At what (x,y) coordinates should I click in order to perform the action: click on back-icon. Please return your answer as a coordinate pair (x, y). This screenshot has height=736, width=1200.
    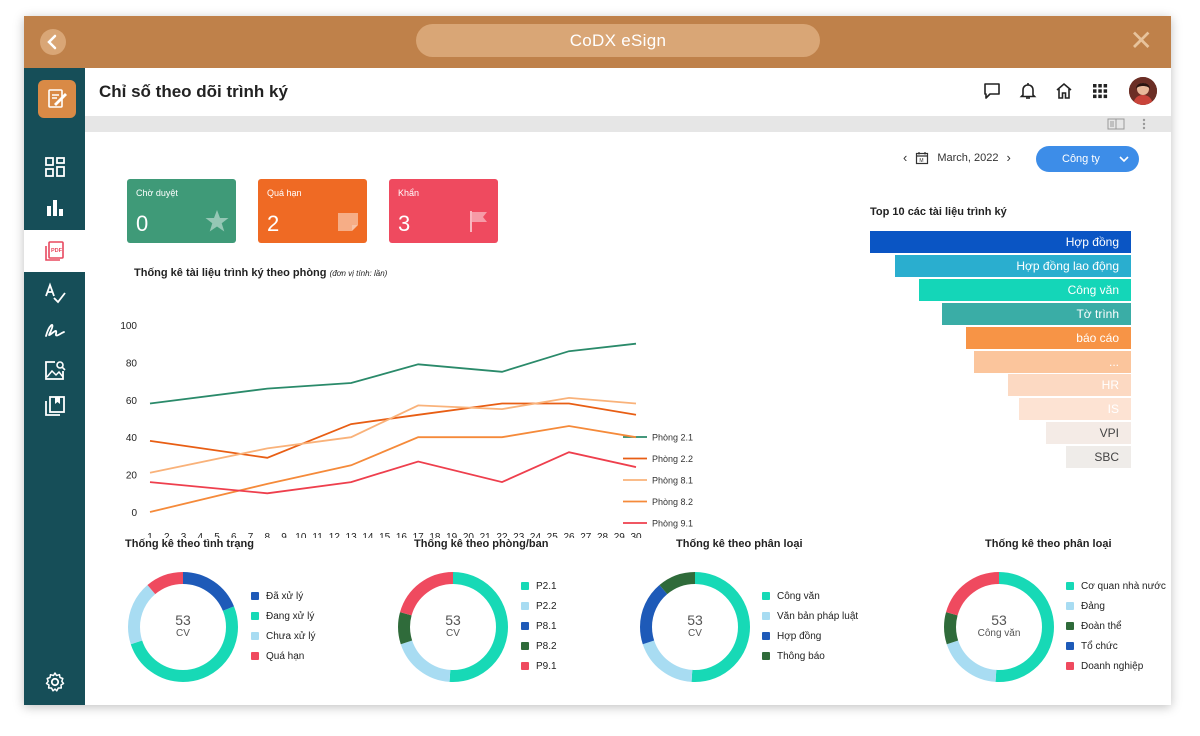
    Looking at the image, I should click on (53, 42).